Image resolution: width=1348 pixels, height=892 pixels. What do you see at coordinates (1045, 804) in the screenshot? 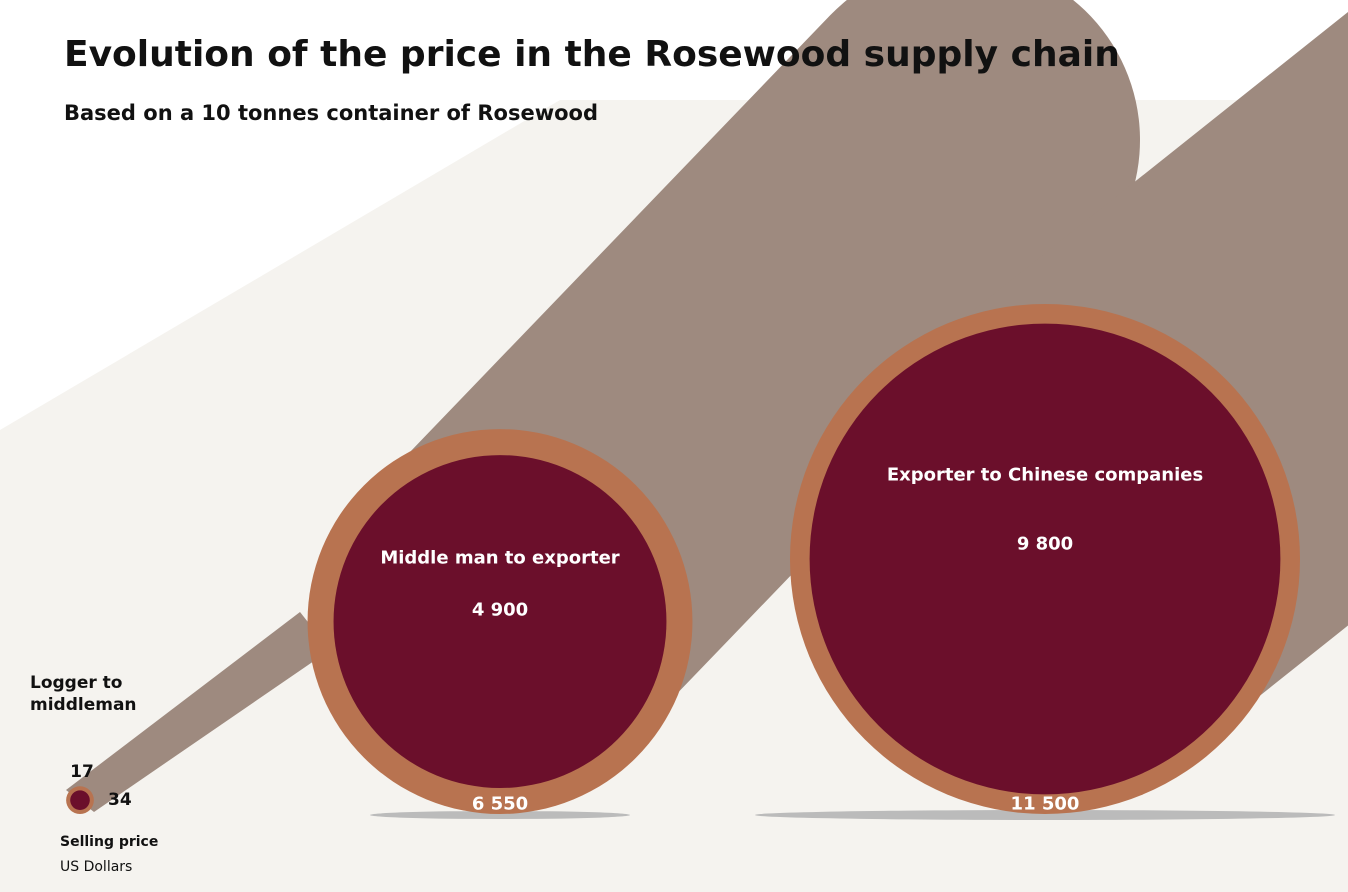
I see `outer-value-label: 11 500` at bounding box center [1045, 804].